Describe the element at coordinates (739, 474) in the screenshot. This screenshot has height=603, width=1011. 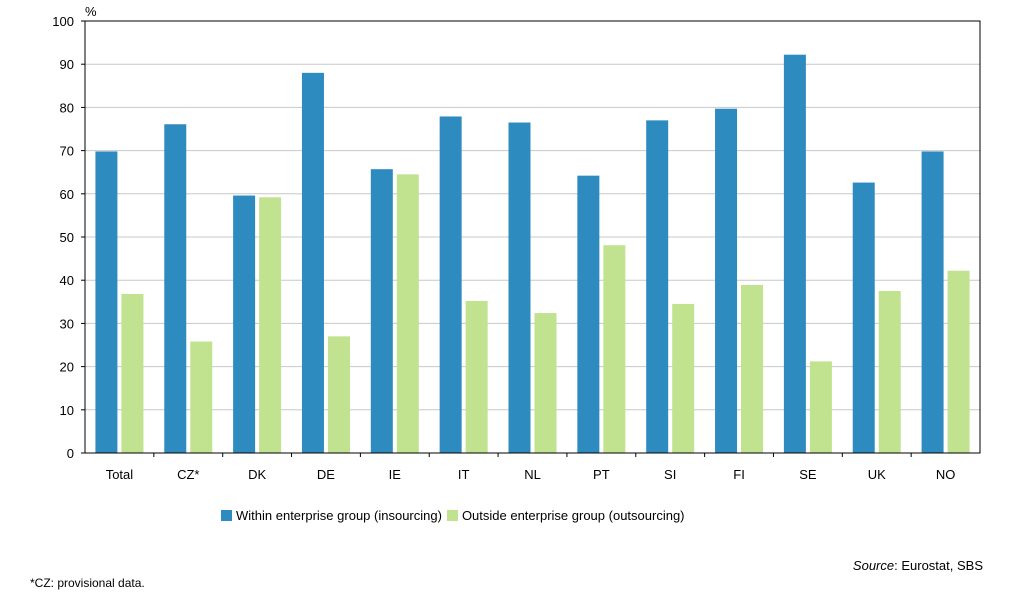
I see `x-tick-label: FI` at that location.